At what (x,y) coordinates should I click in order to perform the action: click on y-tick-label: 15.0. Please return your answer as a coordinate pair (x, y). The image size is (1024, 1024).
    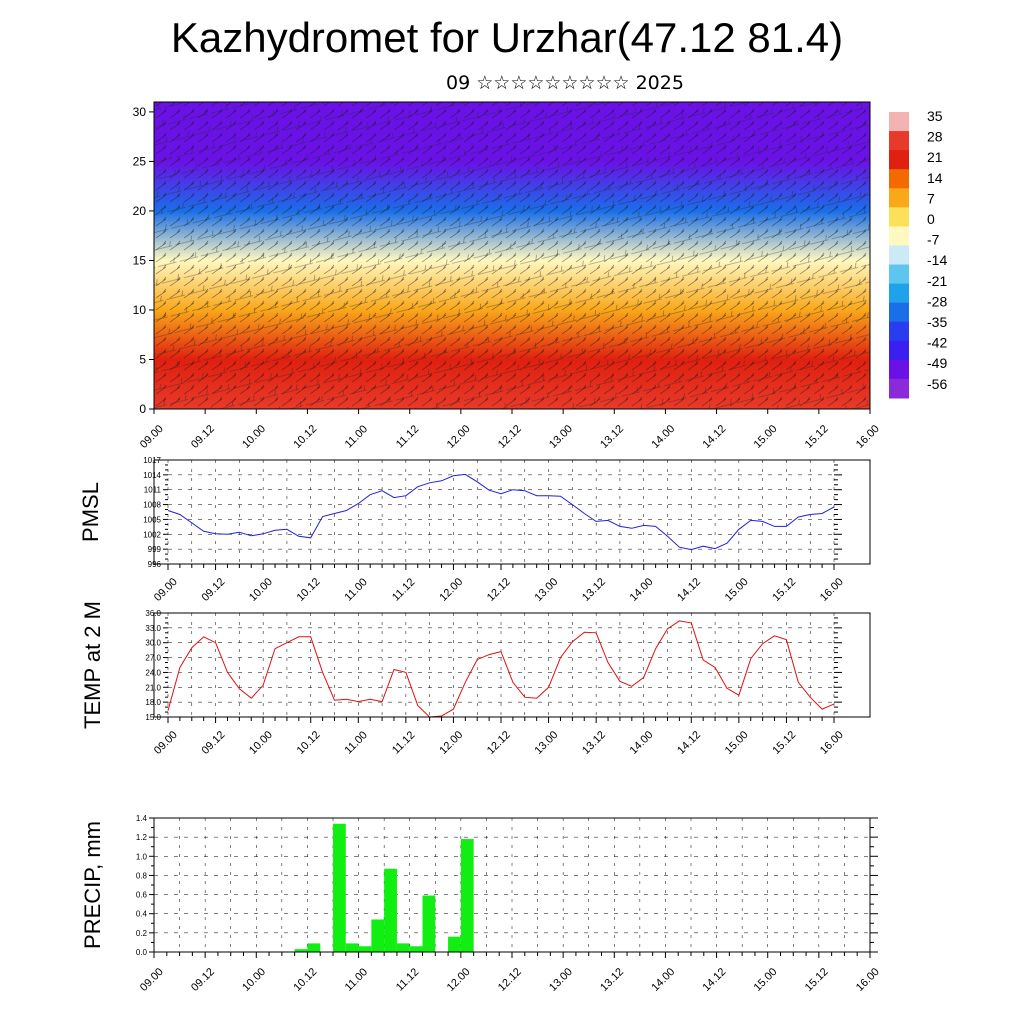
    Looking at the image, I should click on (153, 717).